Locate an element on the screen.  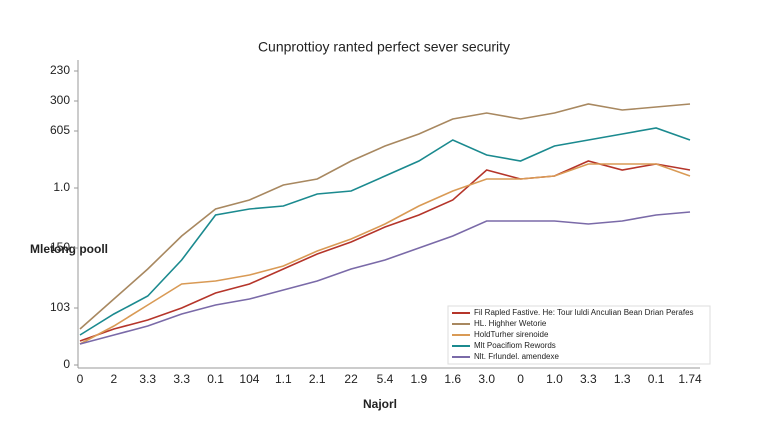
y-tick-label: 1.0 is located at coordinates (61, 187).